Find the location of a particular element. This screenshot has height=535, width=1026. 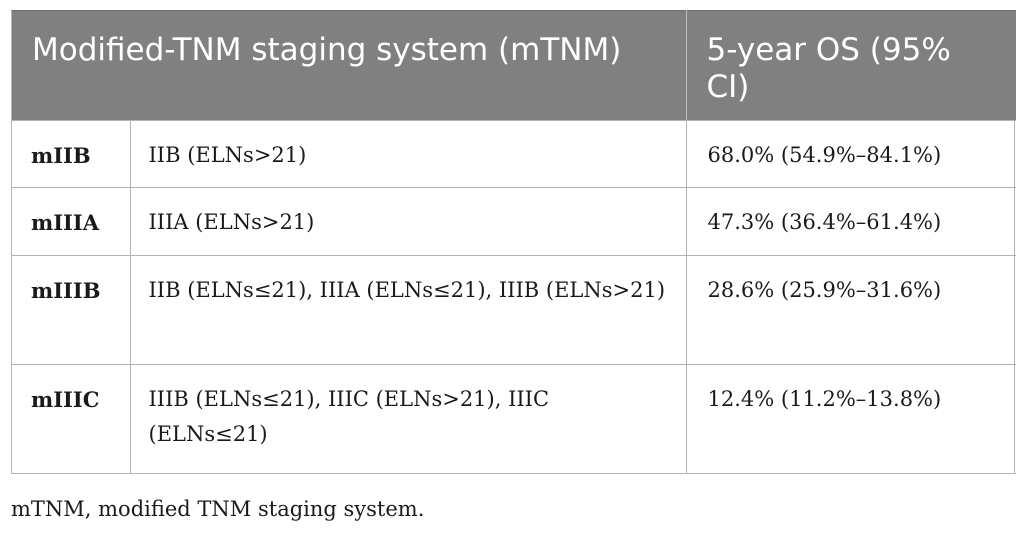

stage-cell: mIIIB is located at coordinates (71, 310).